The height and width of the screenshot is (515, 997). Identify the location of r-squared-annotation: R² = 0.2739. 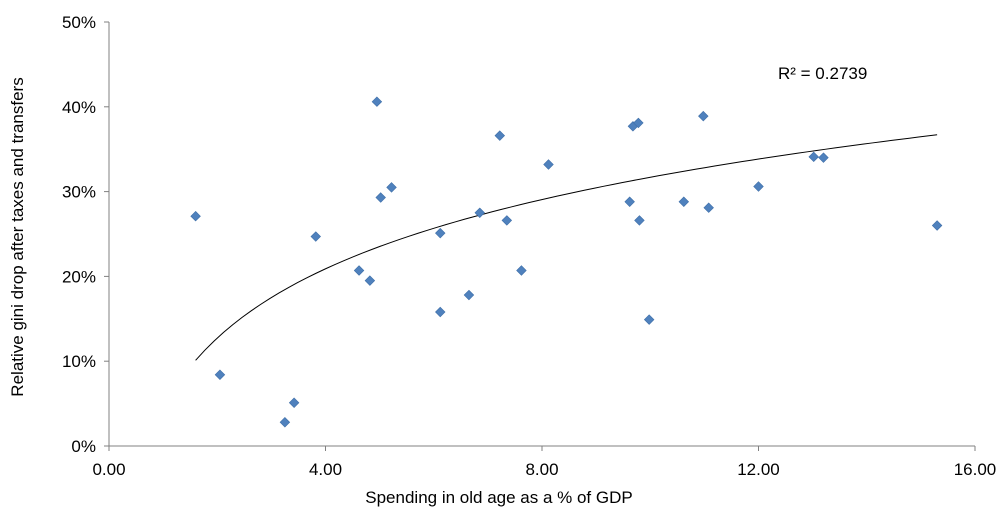
(822, 73).